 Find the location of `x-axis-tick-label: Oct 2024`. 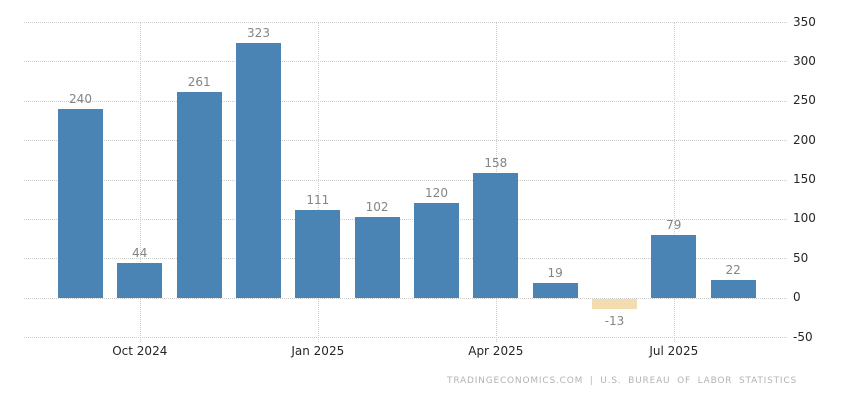

x-axis-tick-label: Oct 2024 is located at coordinates (140, 351).